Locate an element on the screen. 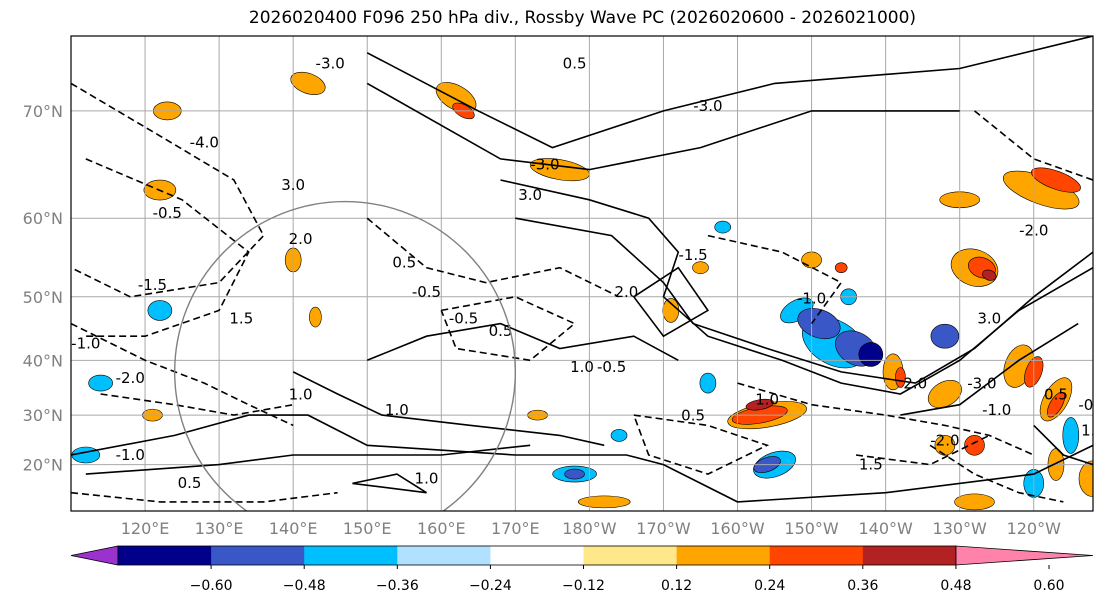 The height and width of the screenshot is (604, 1105). x-tick-label: 170°E is located at coordinates (515, 528).